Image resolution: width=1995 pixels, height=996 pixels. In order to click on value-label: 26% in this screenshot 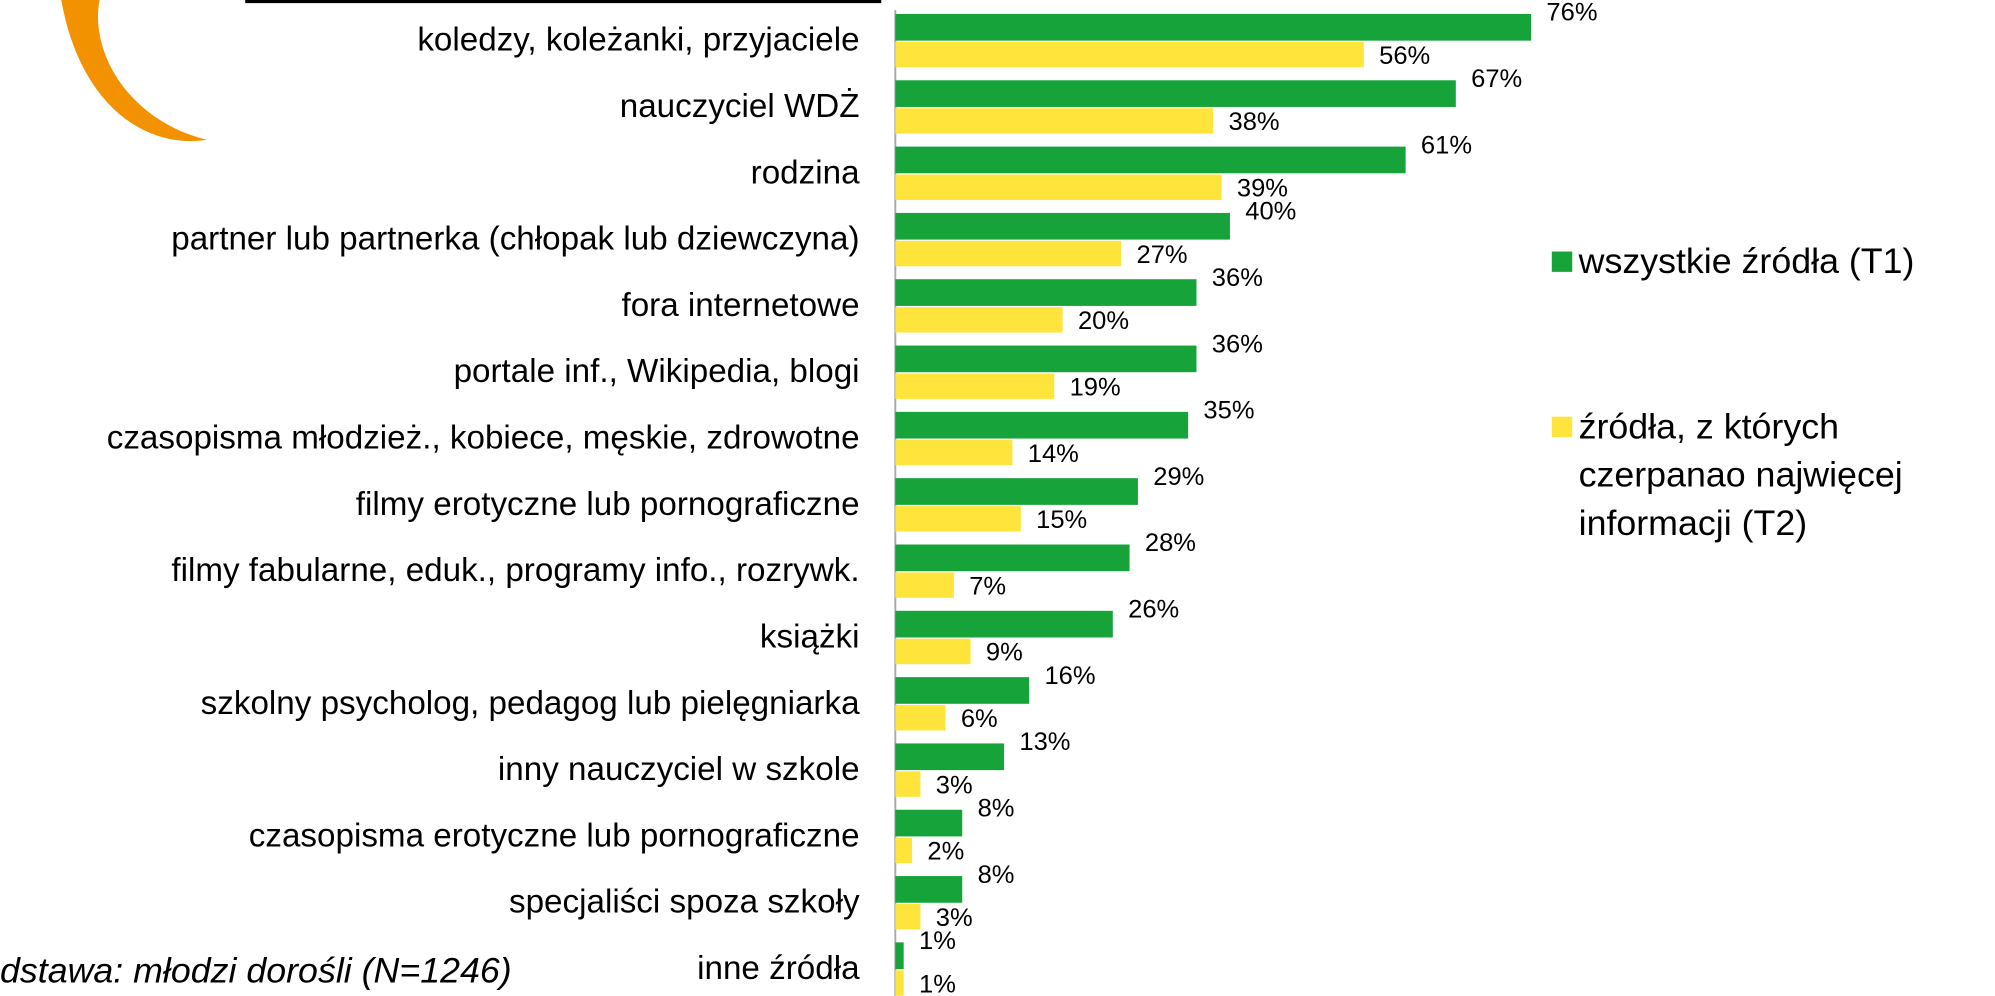, I will do `click(1153, 610)`.